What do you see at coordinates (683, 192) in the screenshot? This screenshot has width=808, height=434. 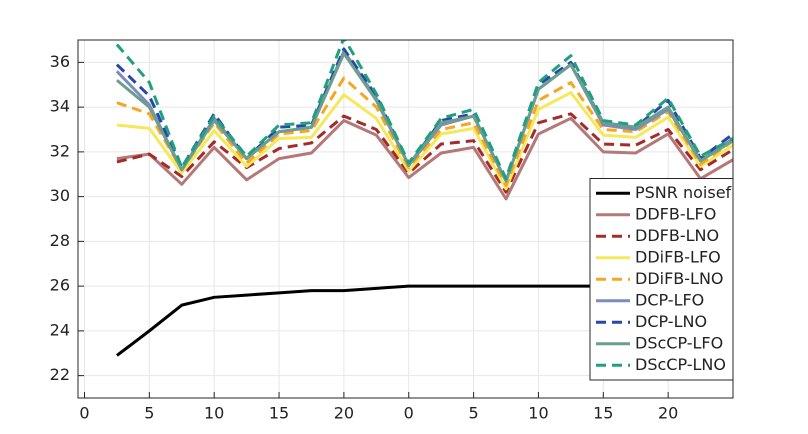 I see `legend-label: PSNR noisef` at bounding box center [683, 192].